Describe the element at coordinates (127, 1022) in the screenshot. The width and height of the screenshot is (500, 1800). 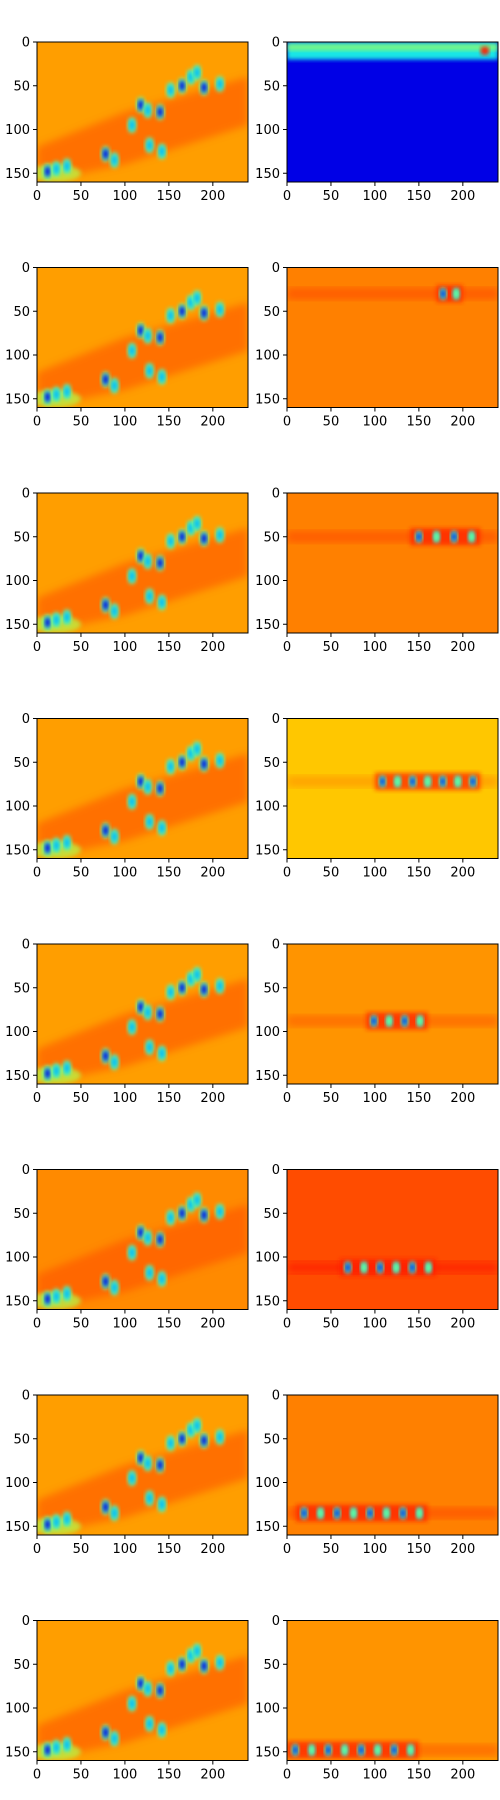
I see `heatmap-panel-r4-c0: 0 50 100 150 200 0 50 100 150` at that location.